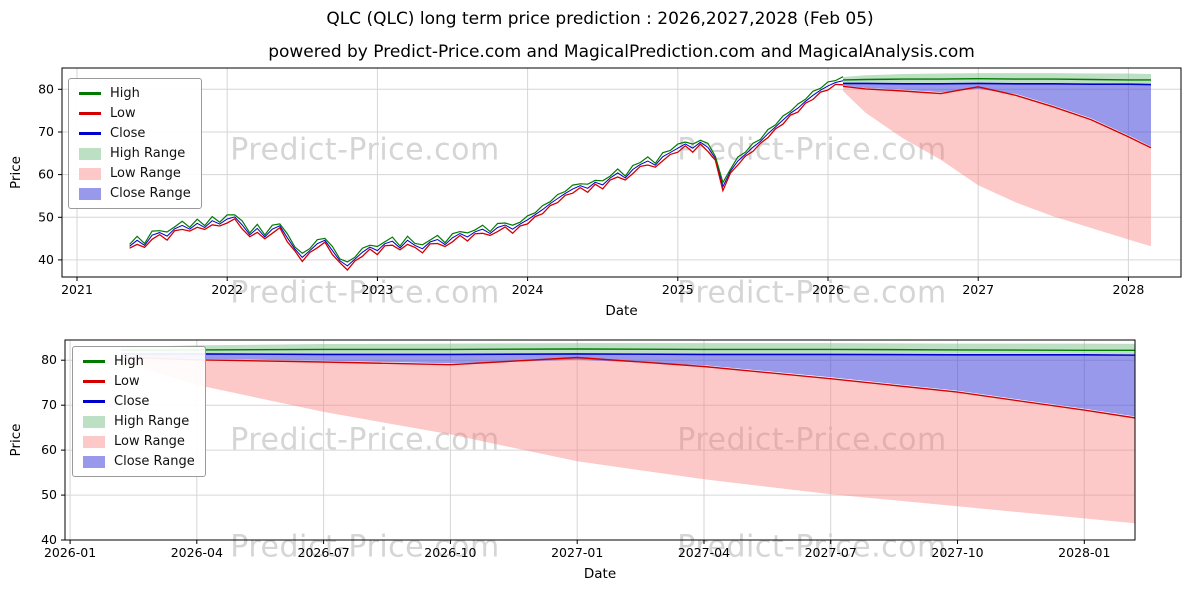 The image size is (1200, 600). What do you see at coordinates (450, 552) in the screenshot?
I see `svg-text: 2026-10` at bounding box center [450, 552].